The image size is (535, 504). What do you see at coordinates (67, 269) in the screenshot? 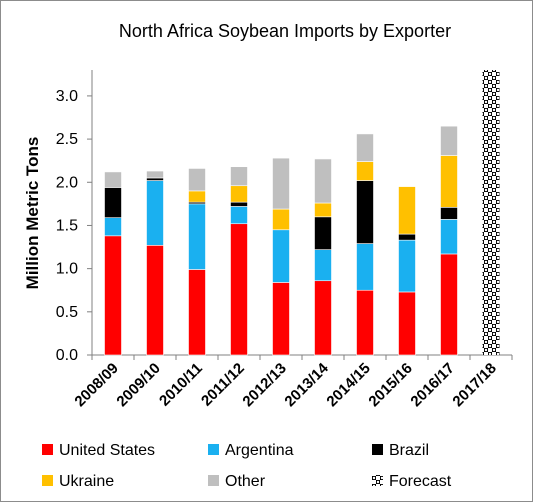
I see `y-tick-label: 1.0` at bounding box center [67, 269].